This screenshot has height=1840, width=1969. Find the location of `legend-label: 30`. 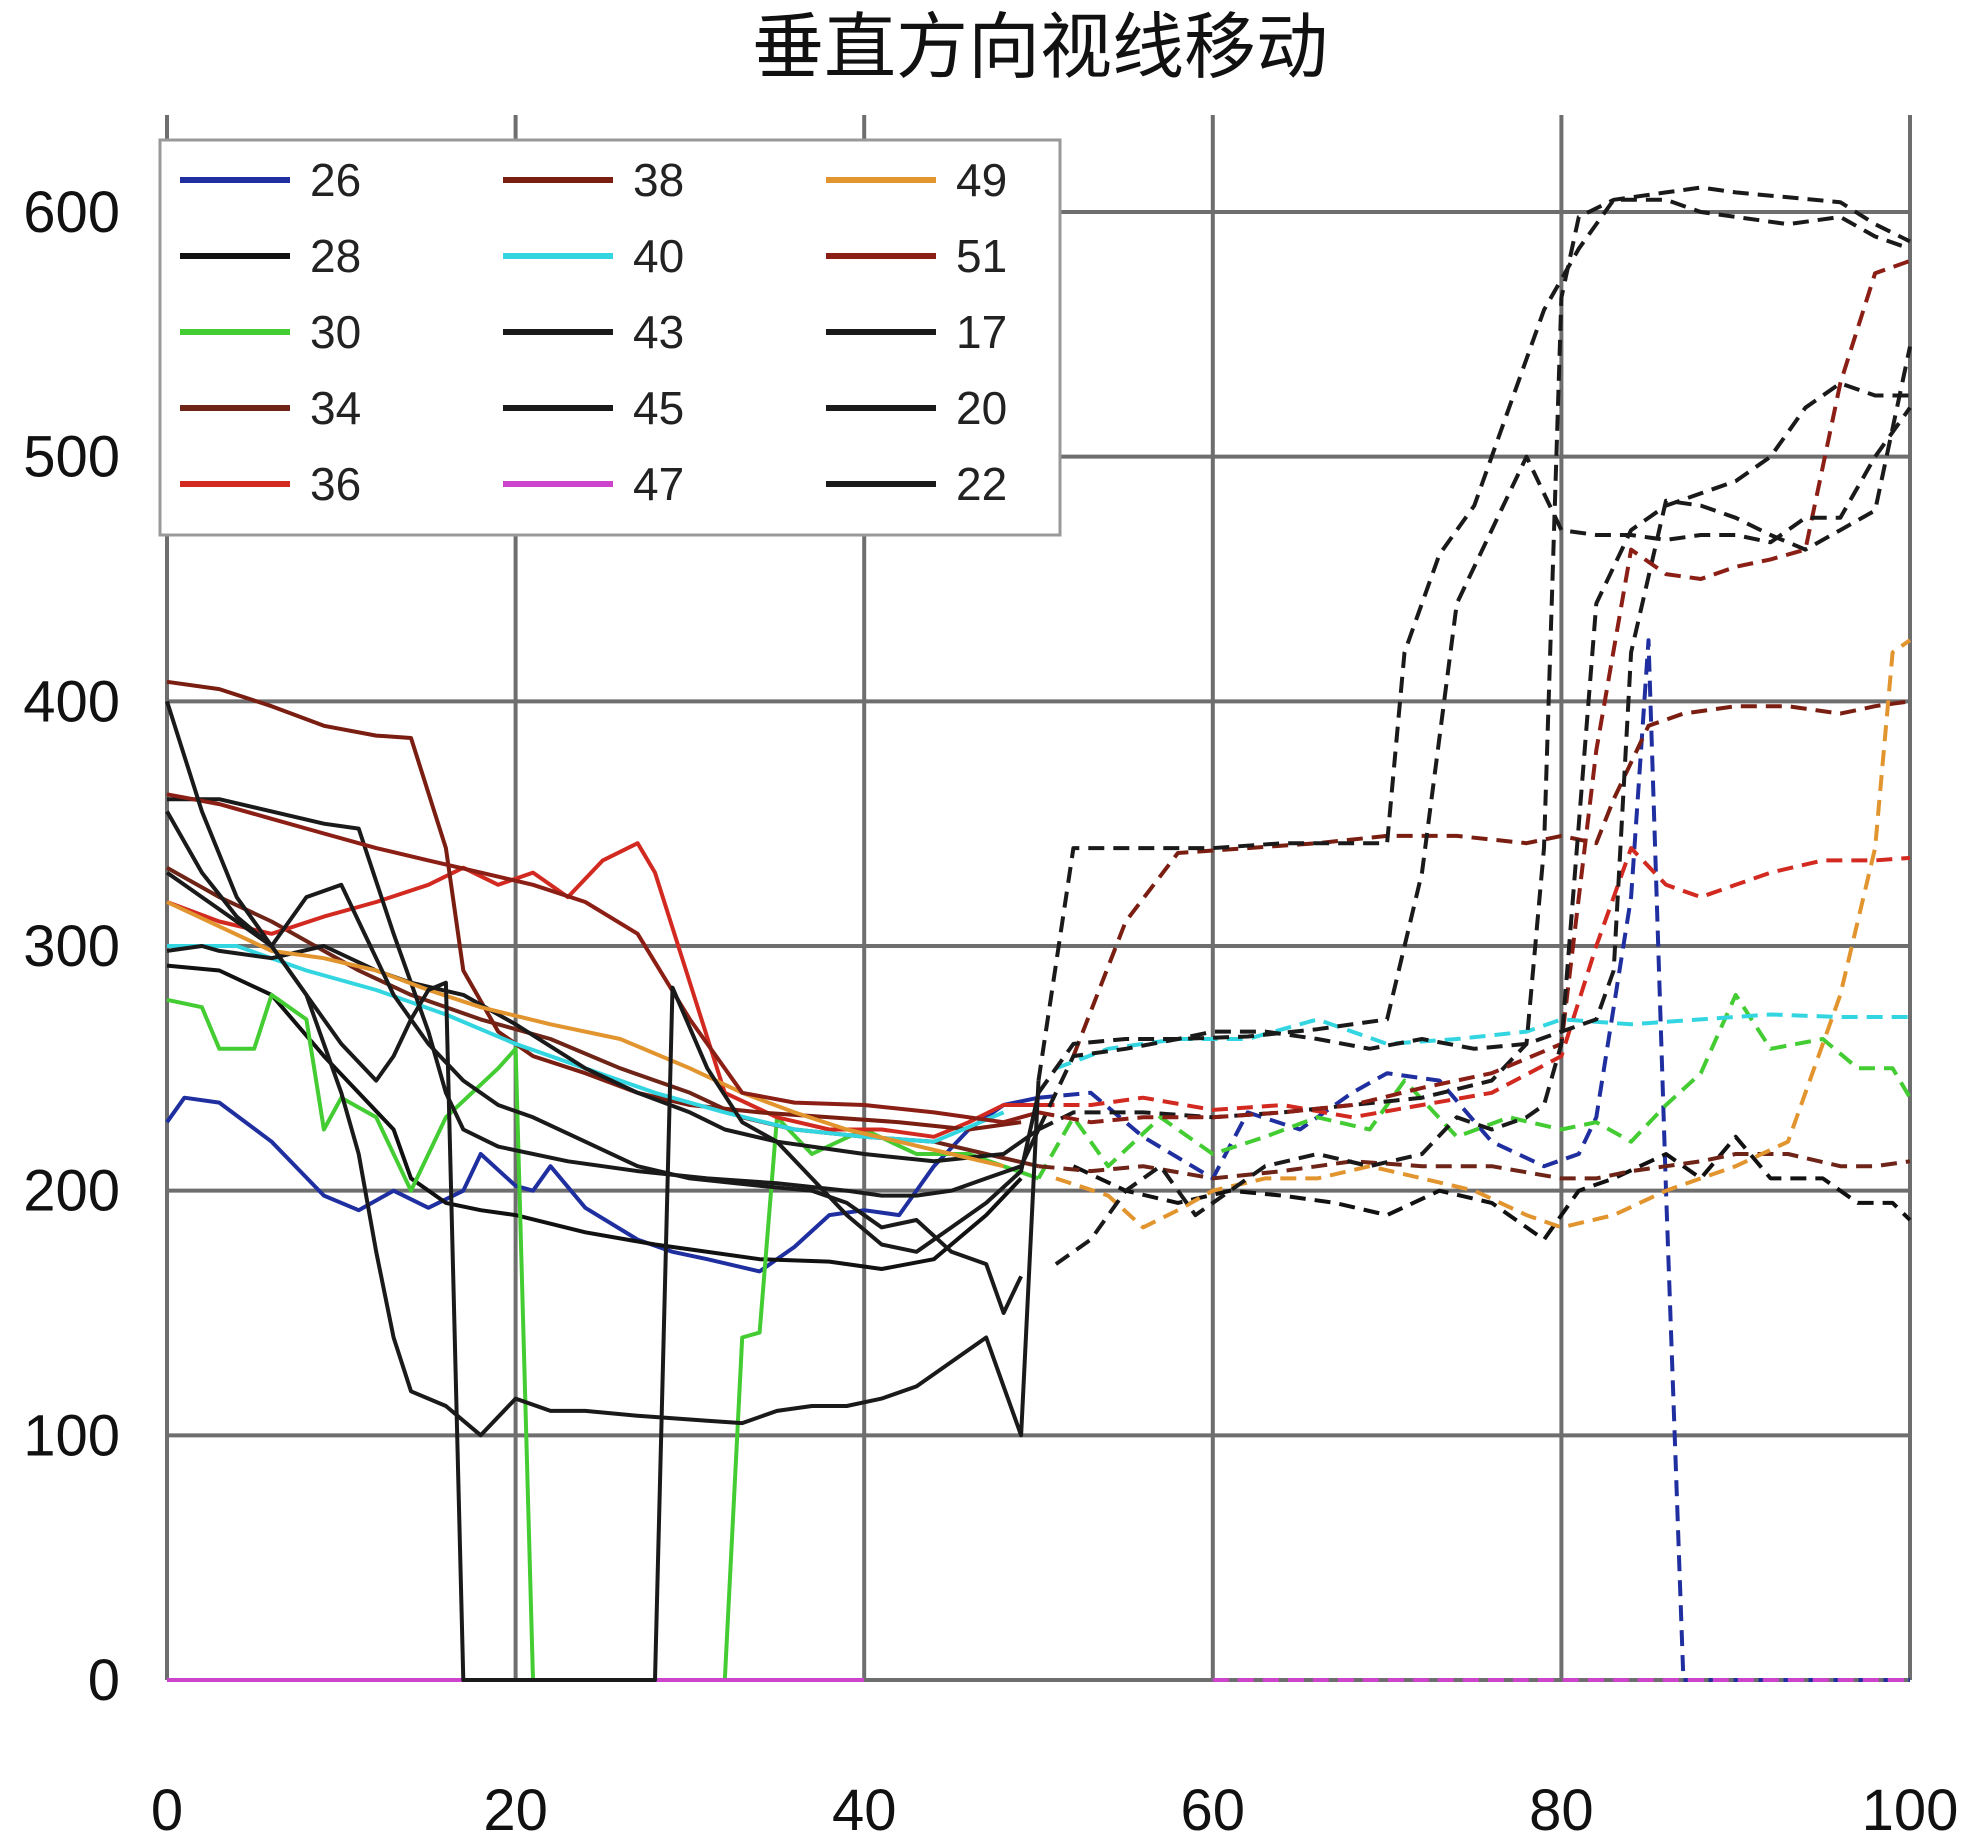

legend-label: 30 is located at coordinates (335, 332).